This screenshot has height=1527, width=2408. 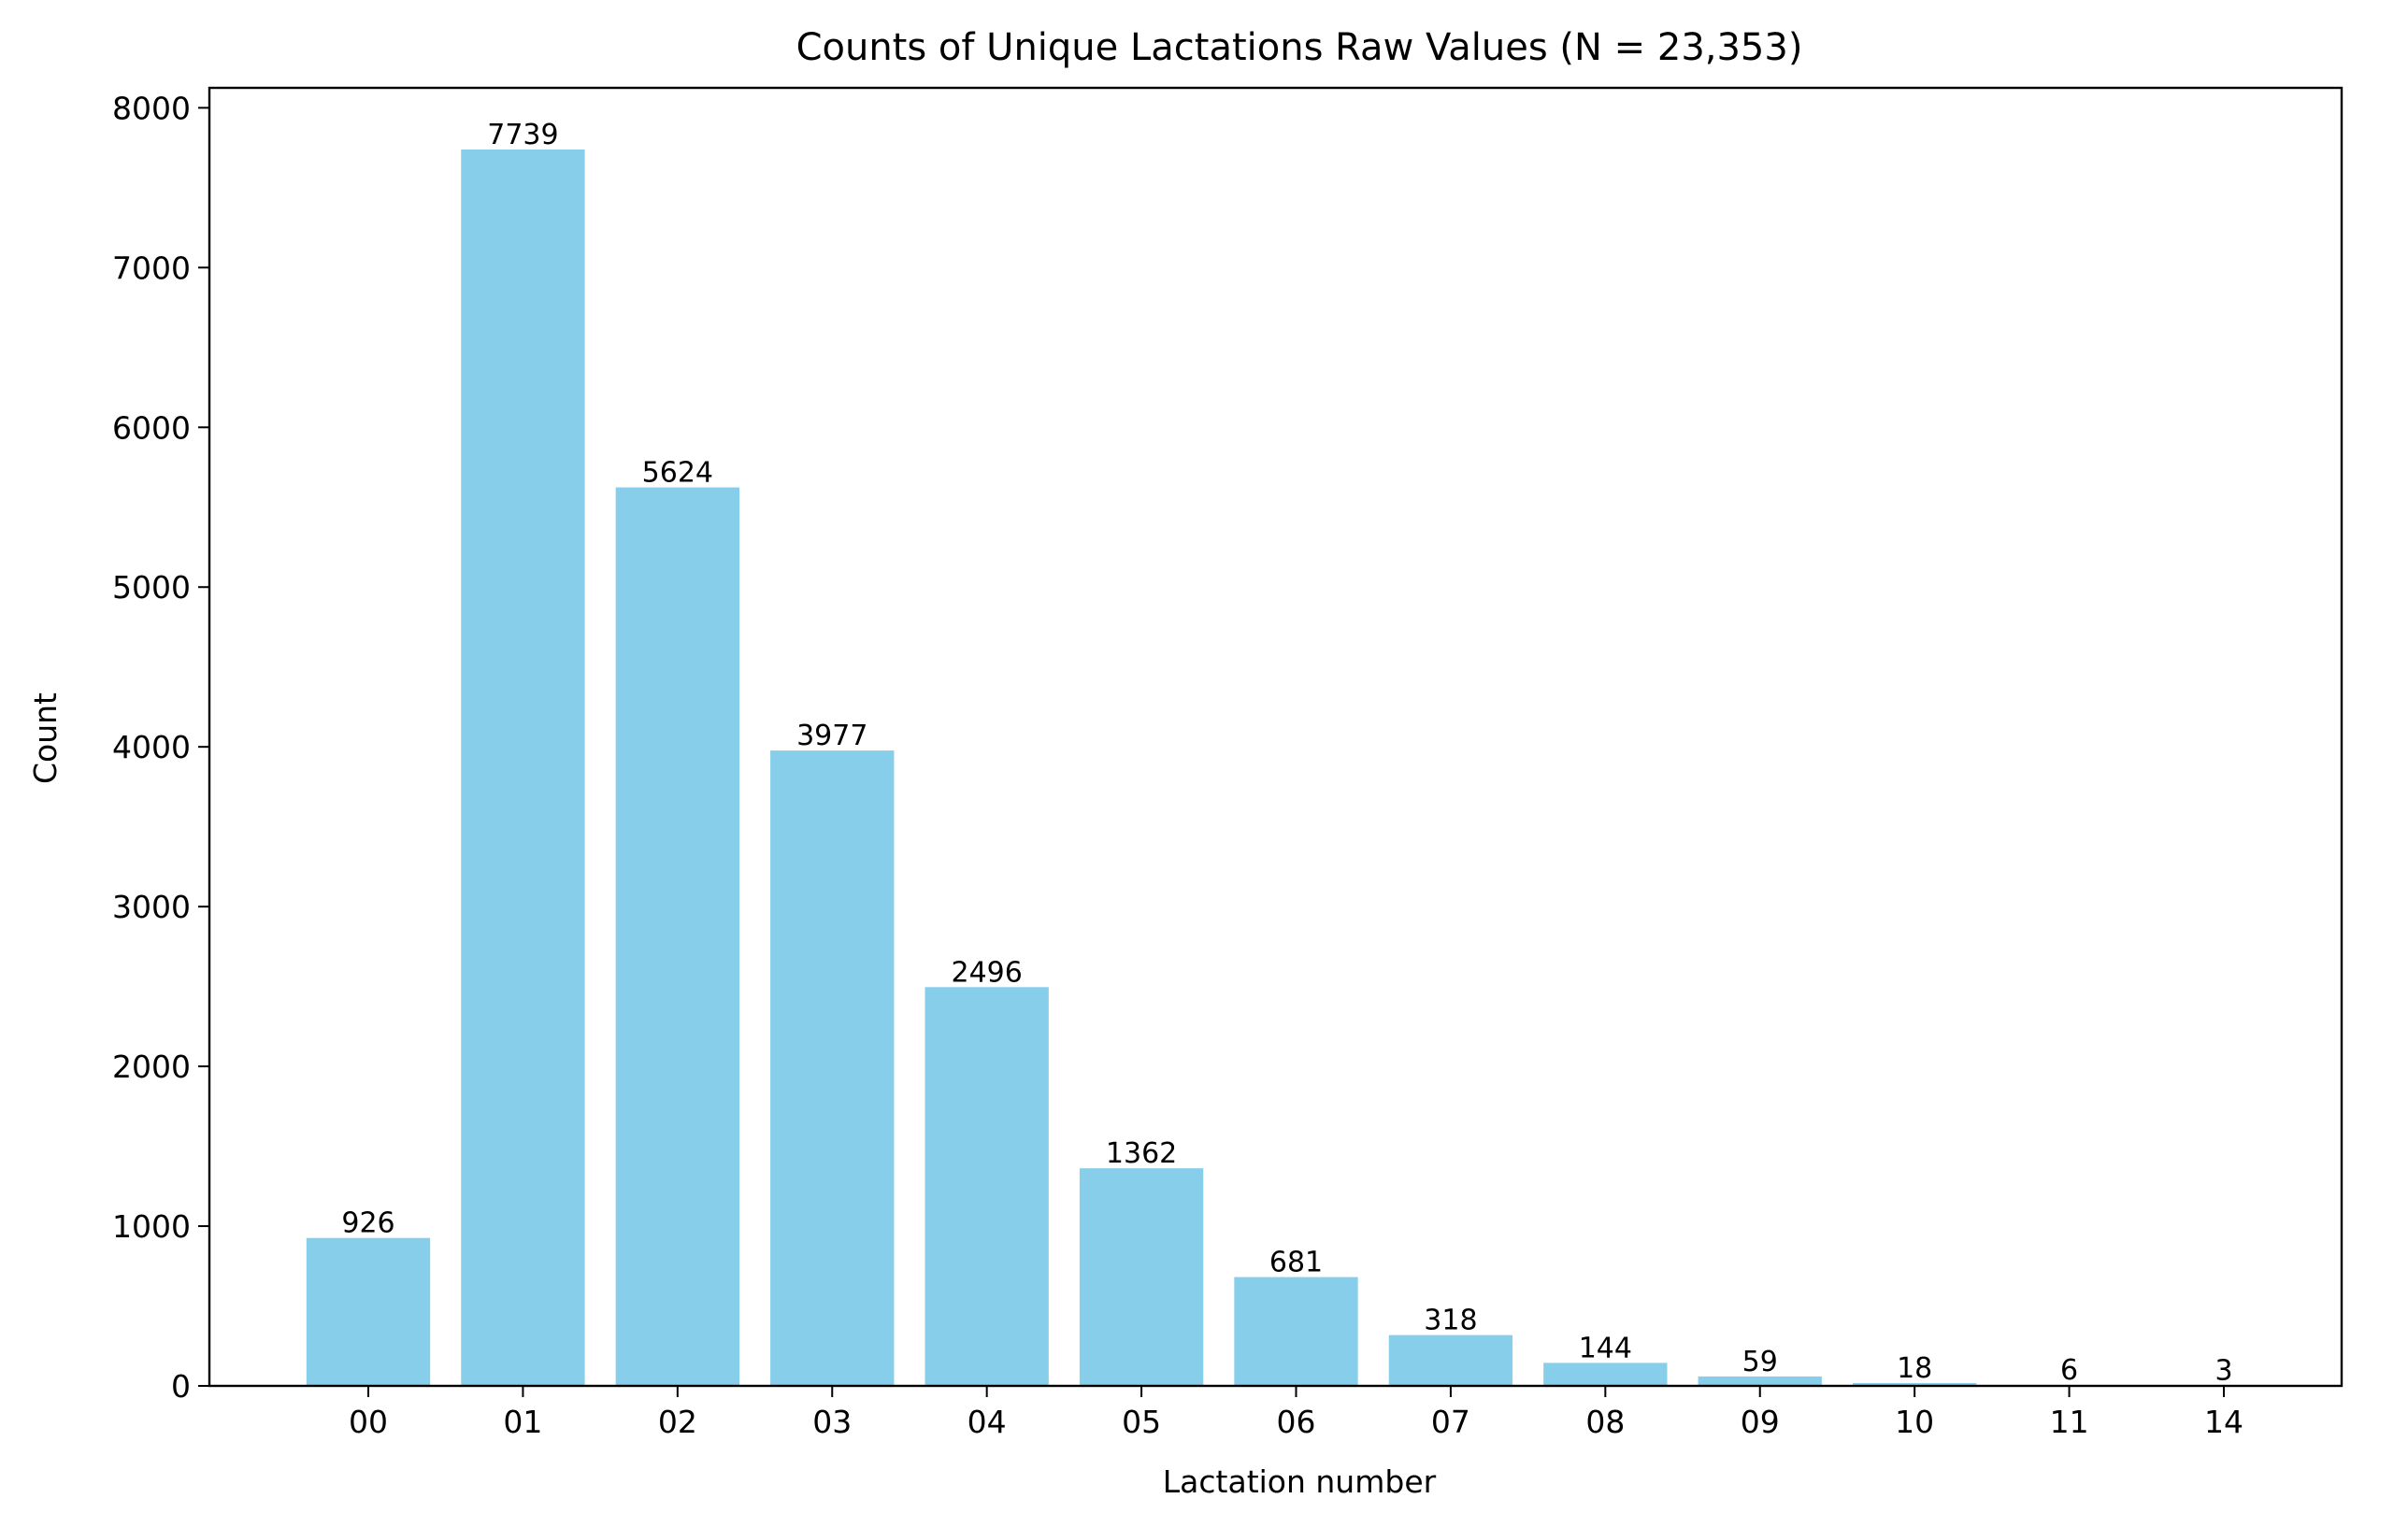 What do you see at coordinates (151, 268) in the screenshot?
I see `y-tick-label-7000: 7000` at bounding box center [151, 268].